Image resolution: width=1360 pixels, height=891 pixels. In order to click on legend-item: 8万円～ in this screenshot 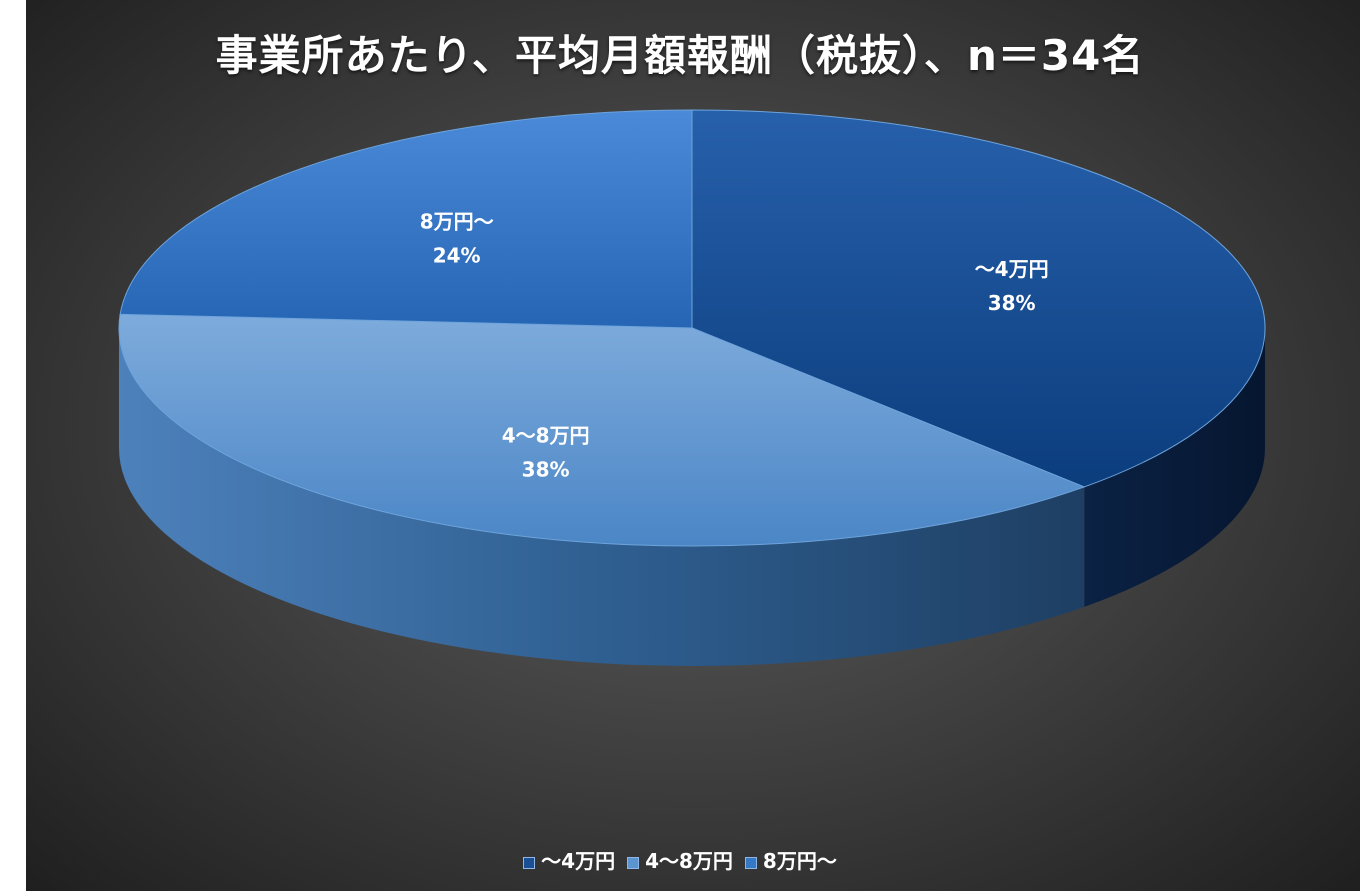, I will do `click(790, 859)`.